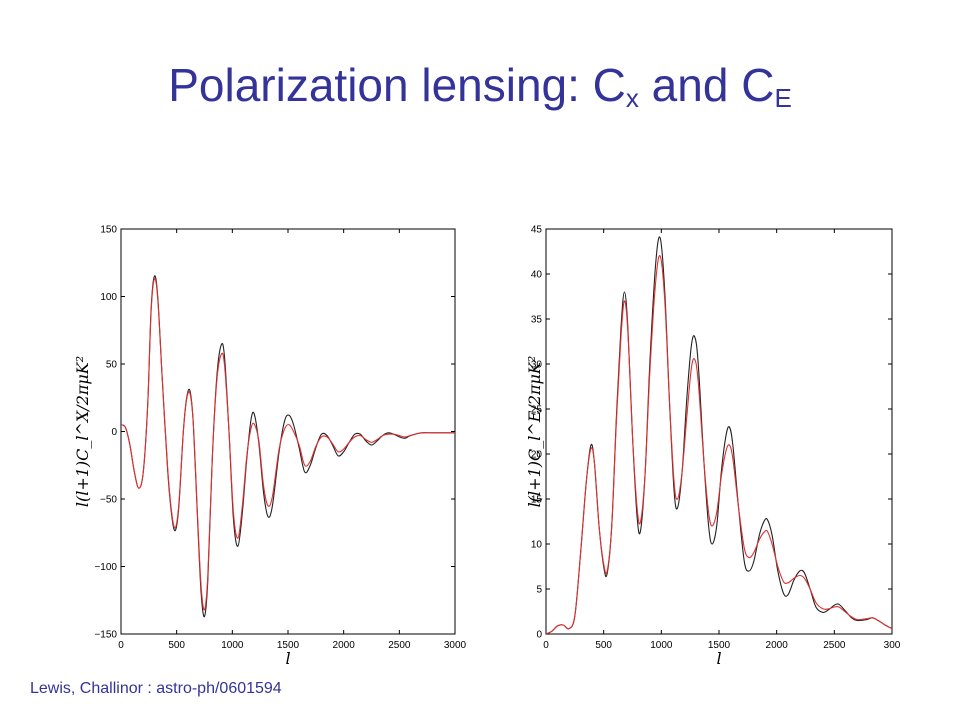 The width and height of the screenshot is (960, 720). What do you see at coordinates (546, 645) in the screenshot?
I see `ce-x-tick-label: 0` at bounding box center [546, 645].